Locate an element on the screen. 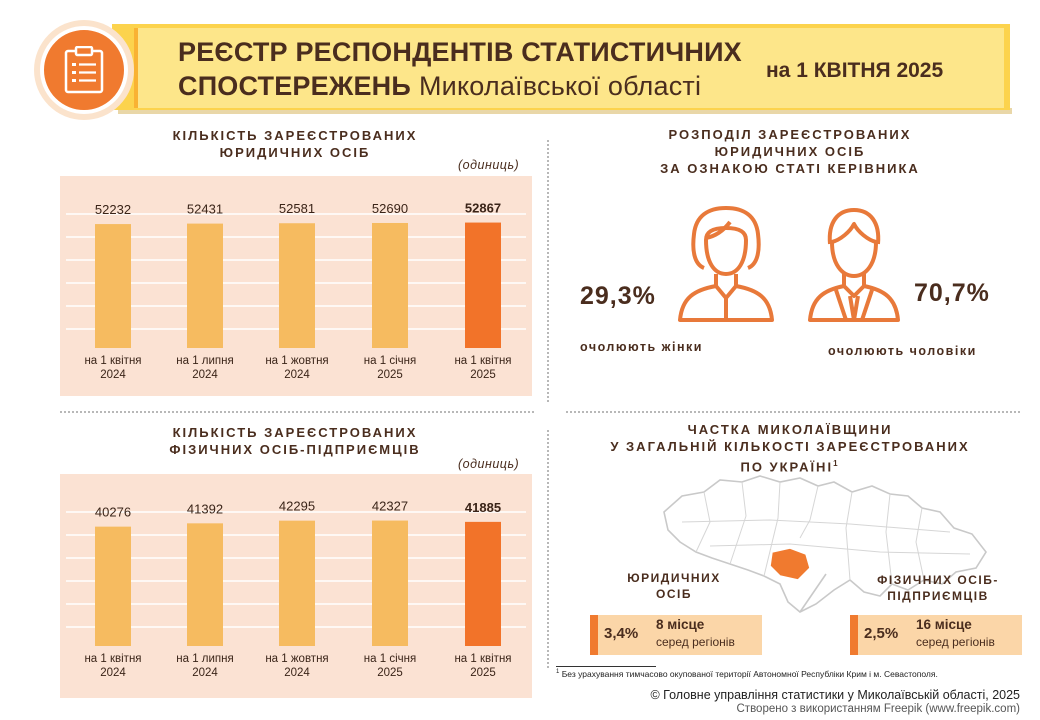 The height and width of the screenshot is (720, 1040). footnote-rule is located at coordinates (606, 666).